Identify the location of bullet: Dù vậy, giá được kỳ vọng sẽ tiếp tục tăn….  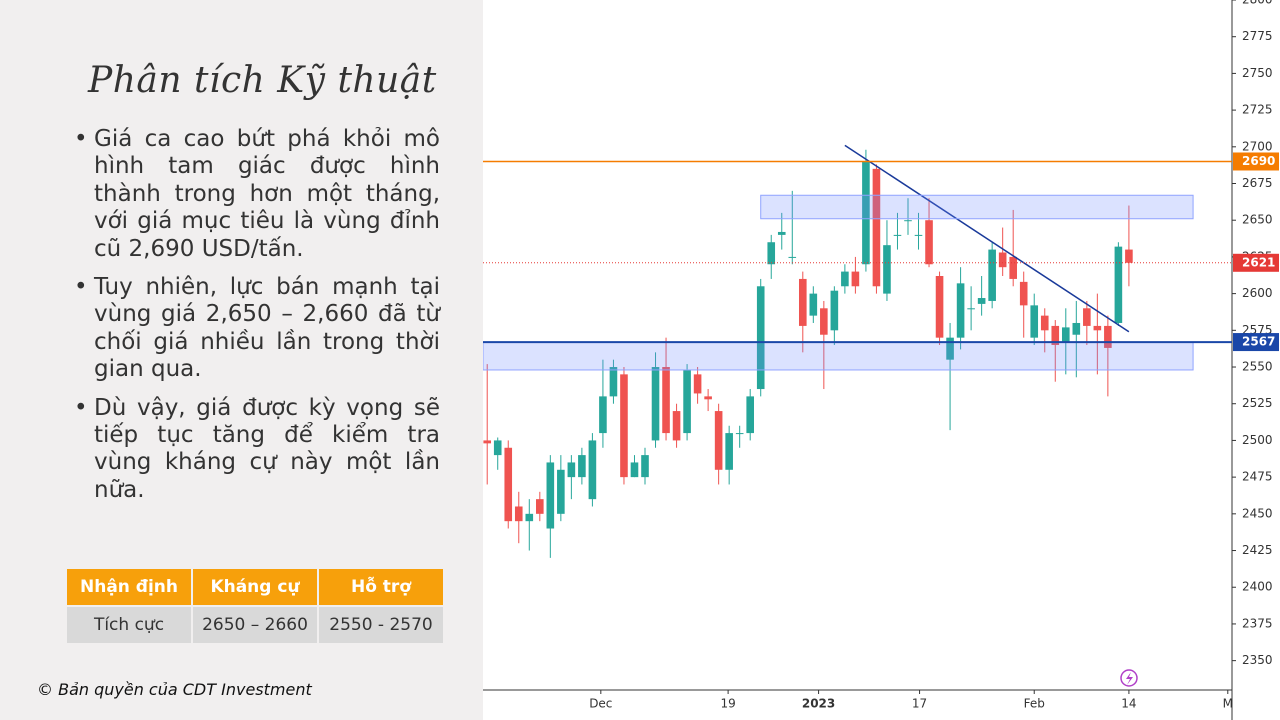
(257, 450).